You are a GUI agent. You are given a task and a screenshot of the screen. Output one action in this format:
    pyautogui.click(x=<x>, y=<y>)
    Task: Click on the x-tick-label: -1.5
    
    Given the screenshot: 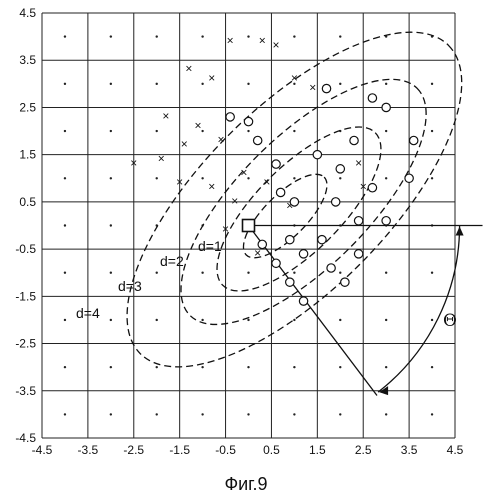 What is the action you would take?
    pyautogui.click(x=179, y=450)
    